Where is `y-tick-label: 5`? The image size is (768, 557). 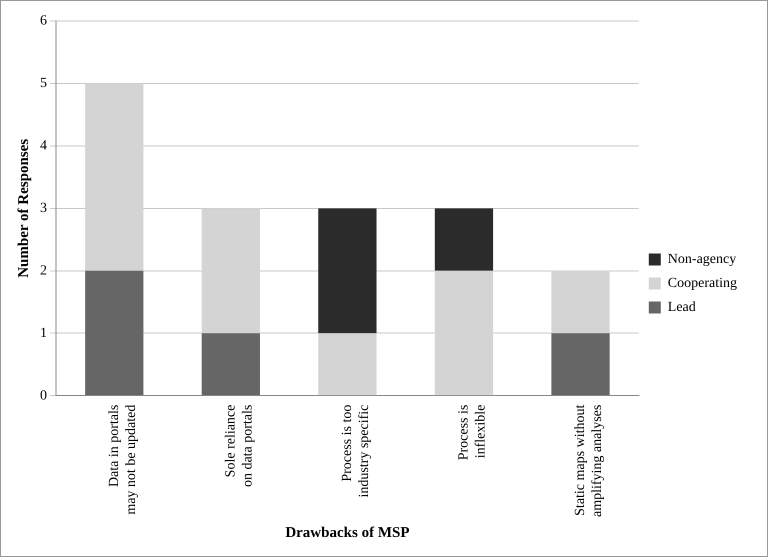
y-tick-label: 5 is located at coordinates (43, 84).